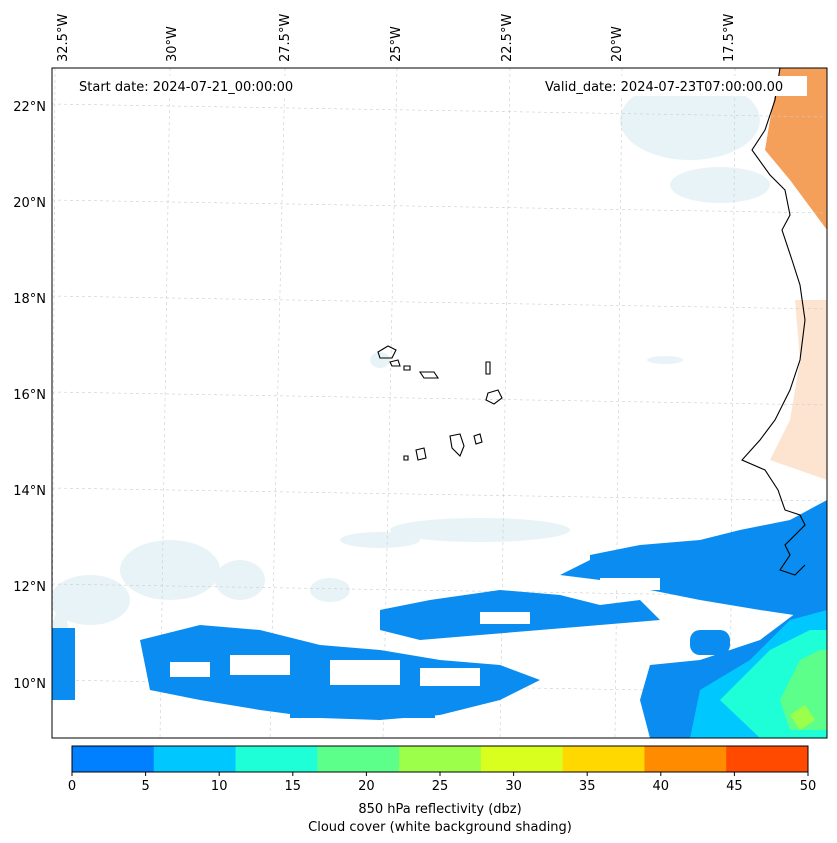 This screenshot has height=843, width=837. What do you see at coordinates (440, 827) in the screenshot?
I see `colorbar-sublabel: Cloud cover (white background shading)` at bounding box center [440, 827].